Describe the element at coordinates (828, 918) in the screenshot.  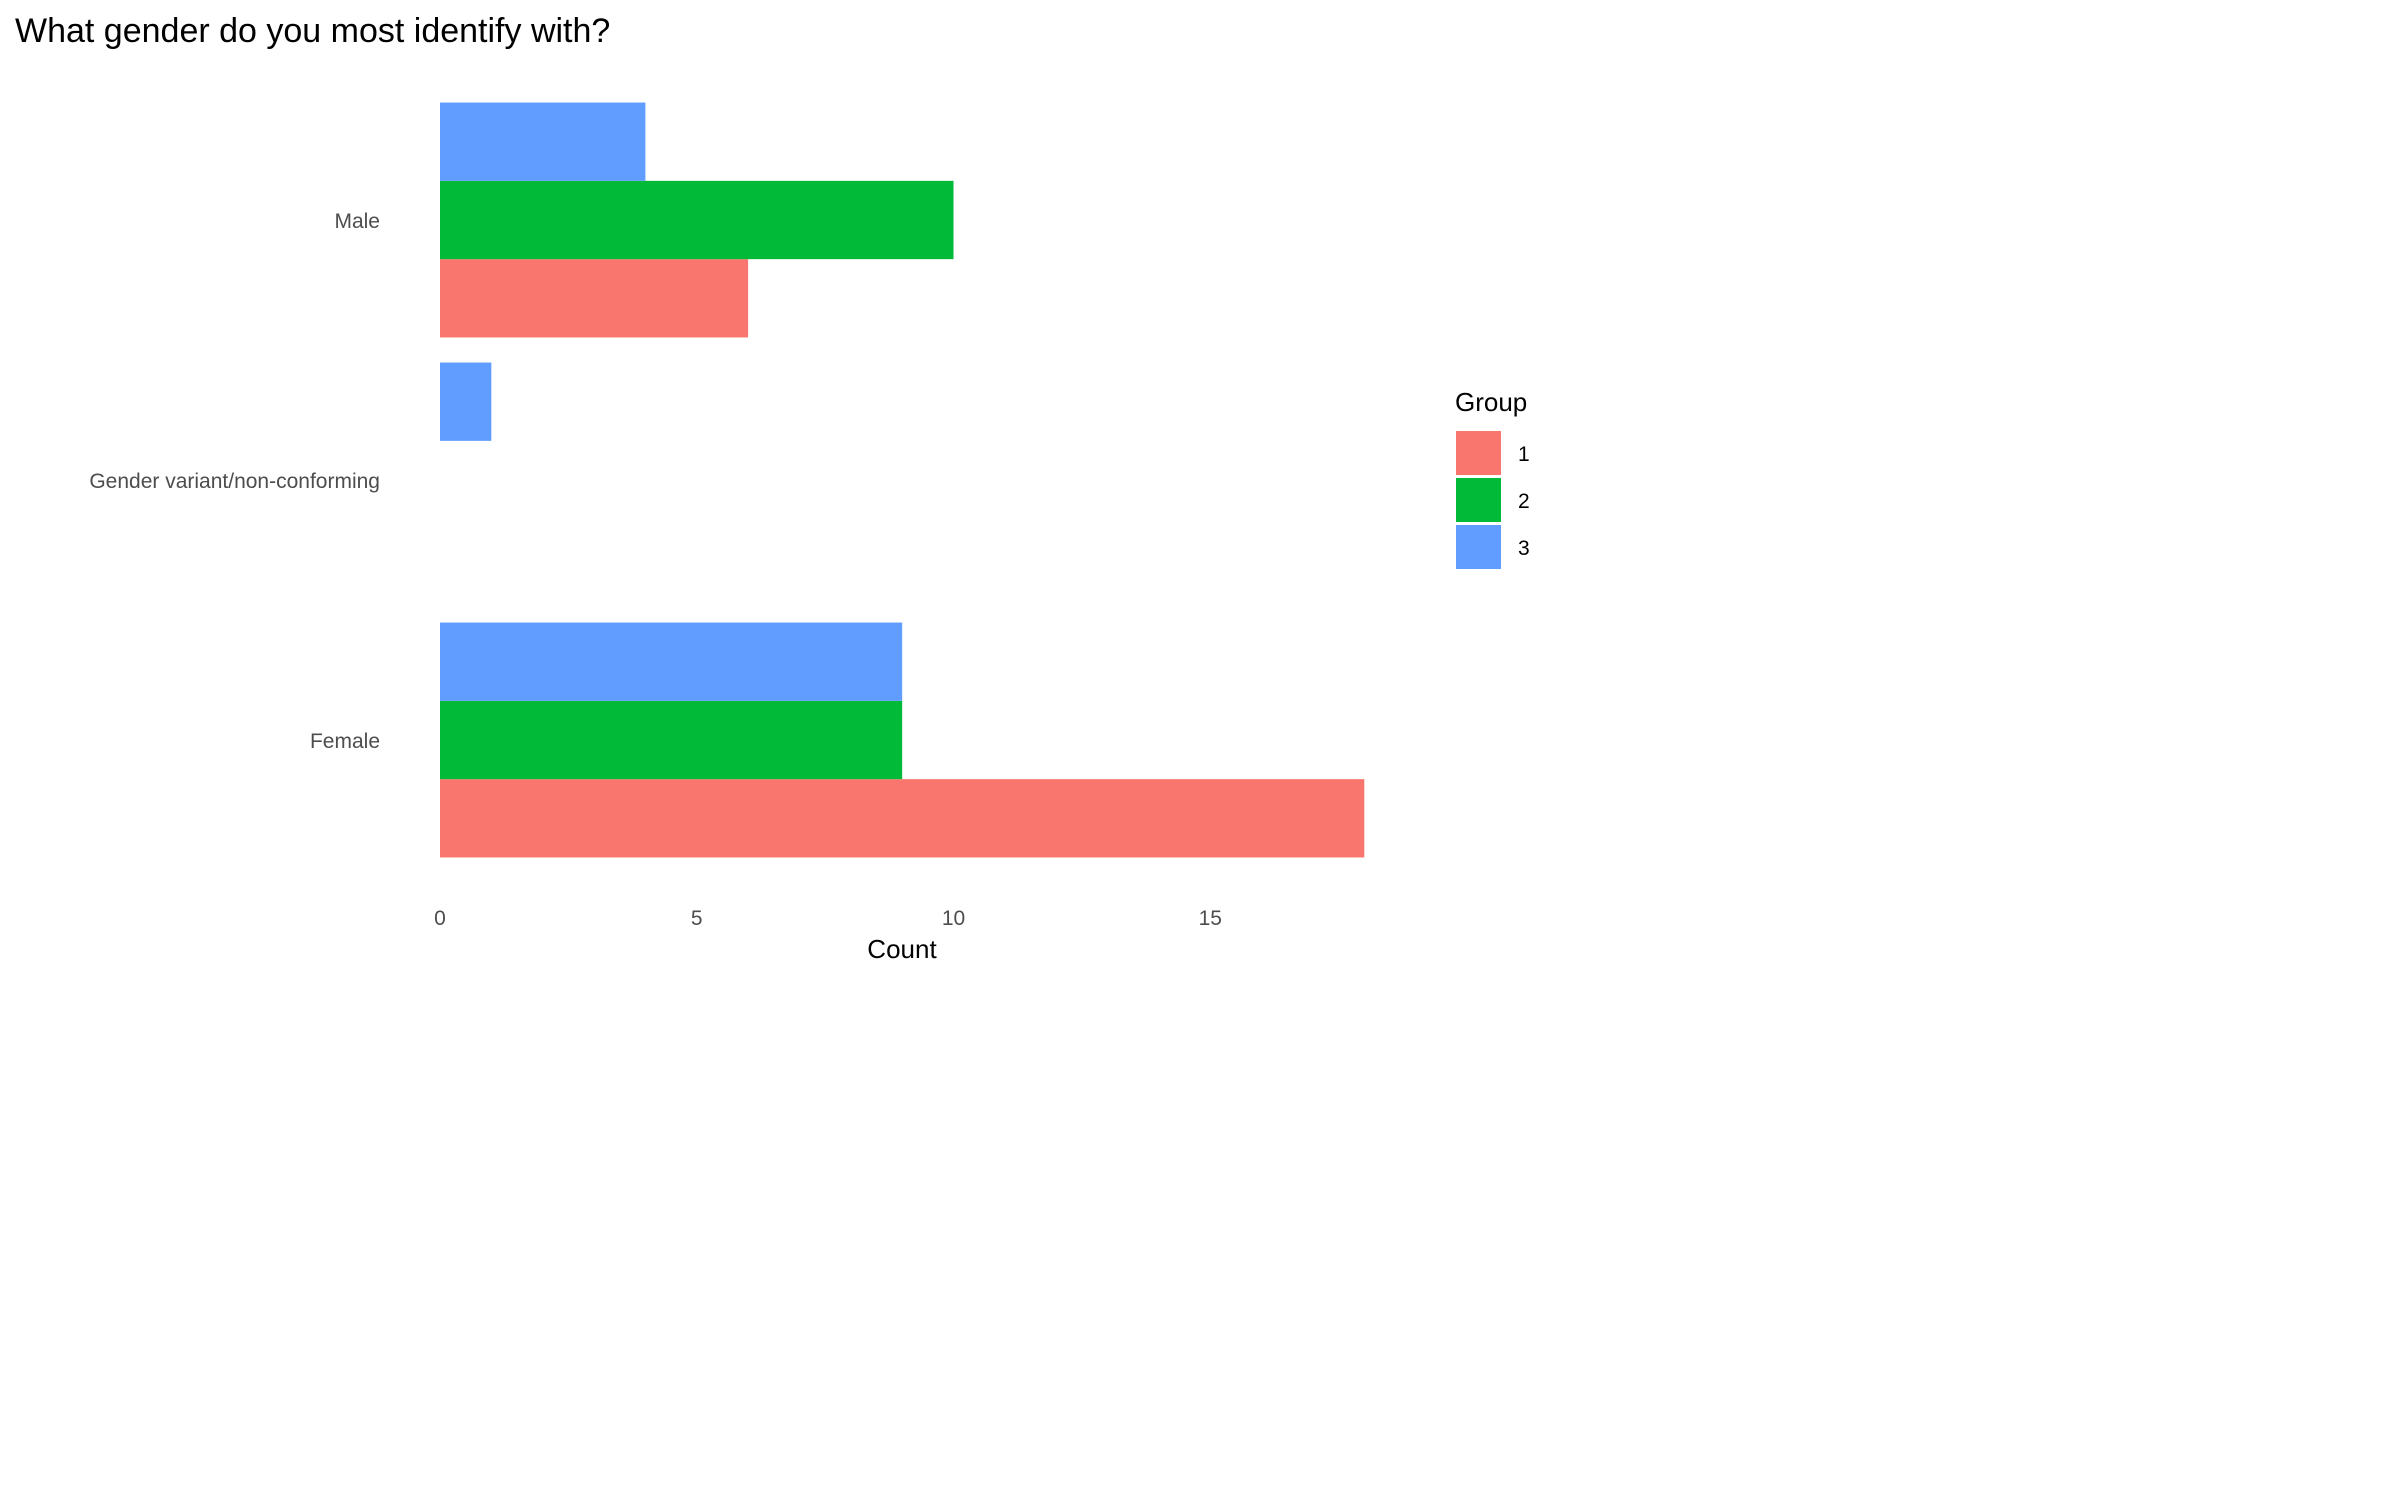
I see `x-axis-ticks: 0 5 10 15` at that location.